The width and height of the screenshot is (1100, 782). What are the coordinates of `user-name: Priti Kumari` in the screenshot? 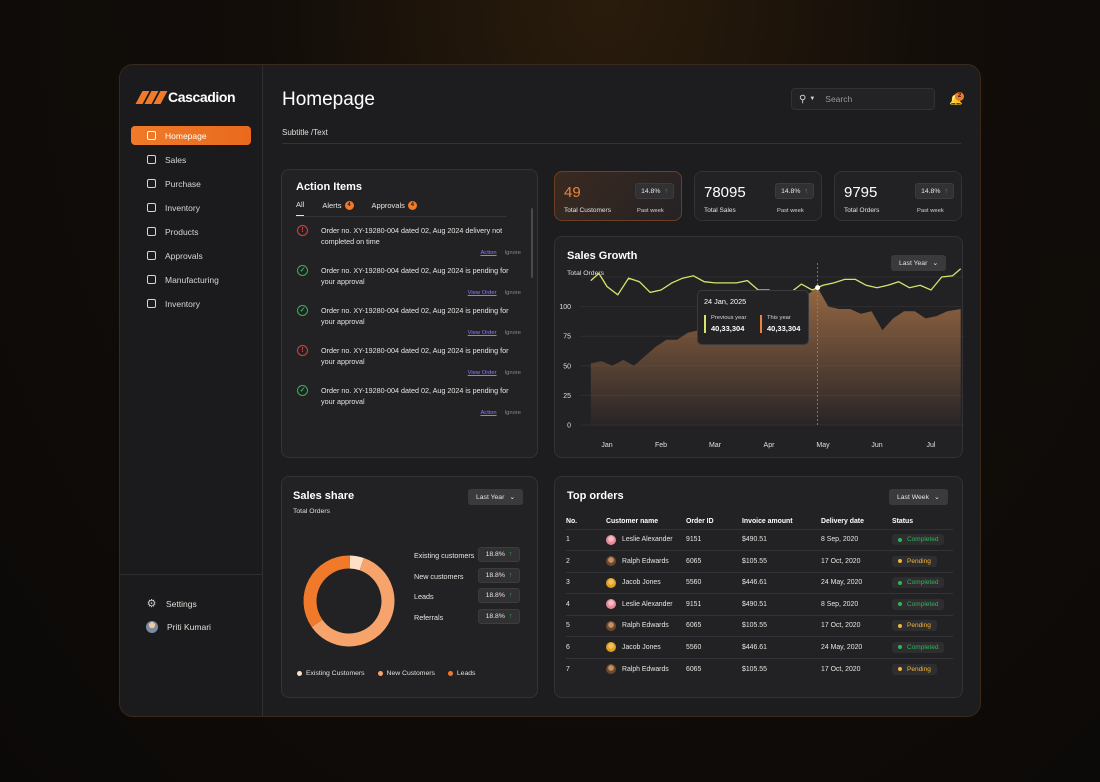 It's located at (189, 627).